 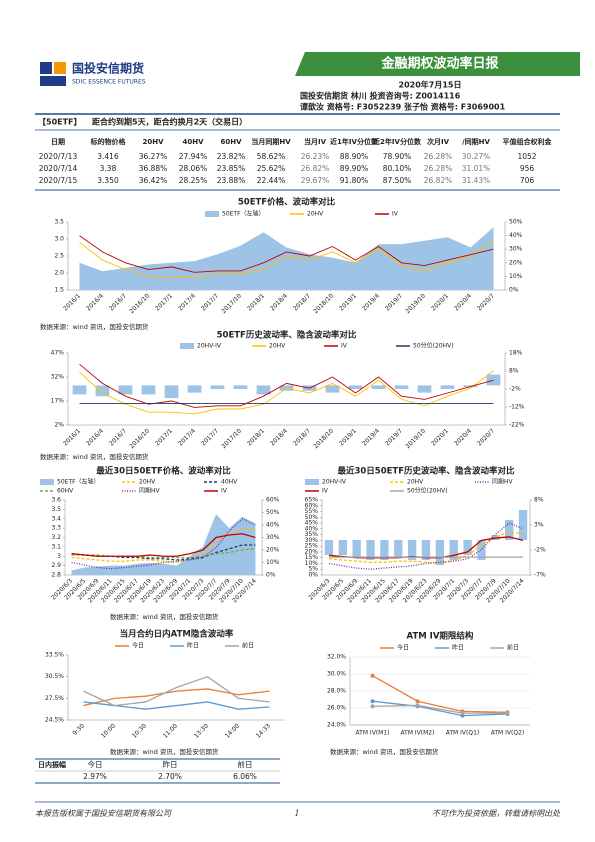 I want to click on footer-left: 本报告版权属于国投安信期货有限公司, so click(x=103, y=813).